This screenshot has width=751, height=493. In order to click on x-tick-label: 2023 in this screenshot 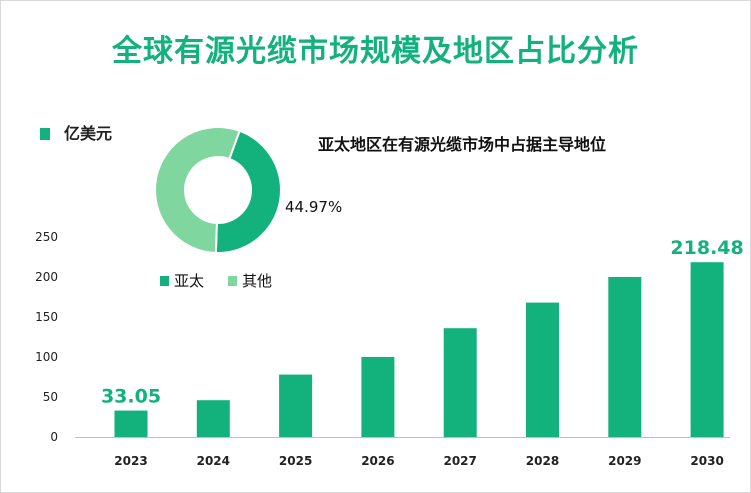, I will do `click(130, 461)`.